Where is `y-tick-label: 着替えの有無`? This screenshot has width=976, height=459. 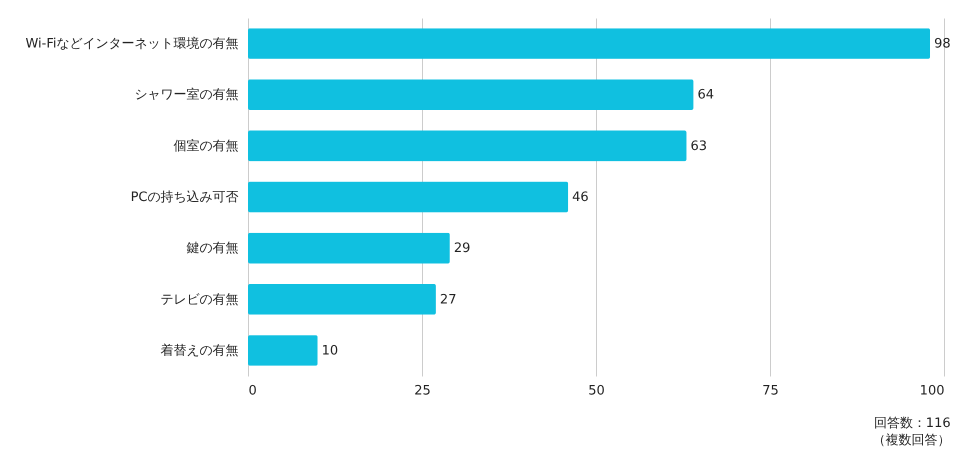
y-tick-label: 着替えの有無 is located at coordinates (199, 350).